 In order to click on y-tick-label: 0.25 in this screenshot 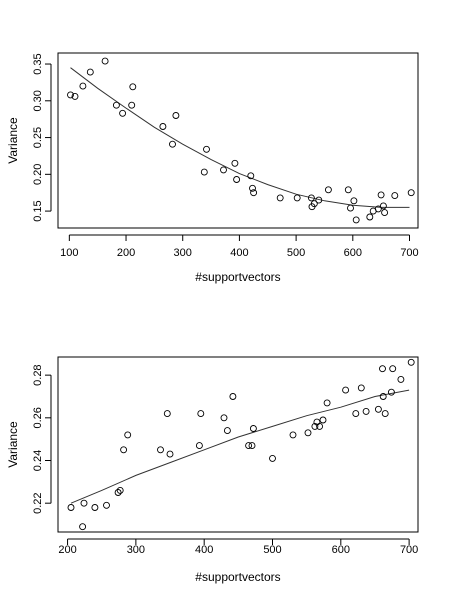, I will do `click(38, 137)`.